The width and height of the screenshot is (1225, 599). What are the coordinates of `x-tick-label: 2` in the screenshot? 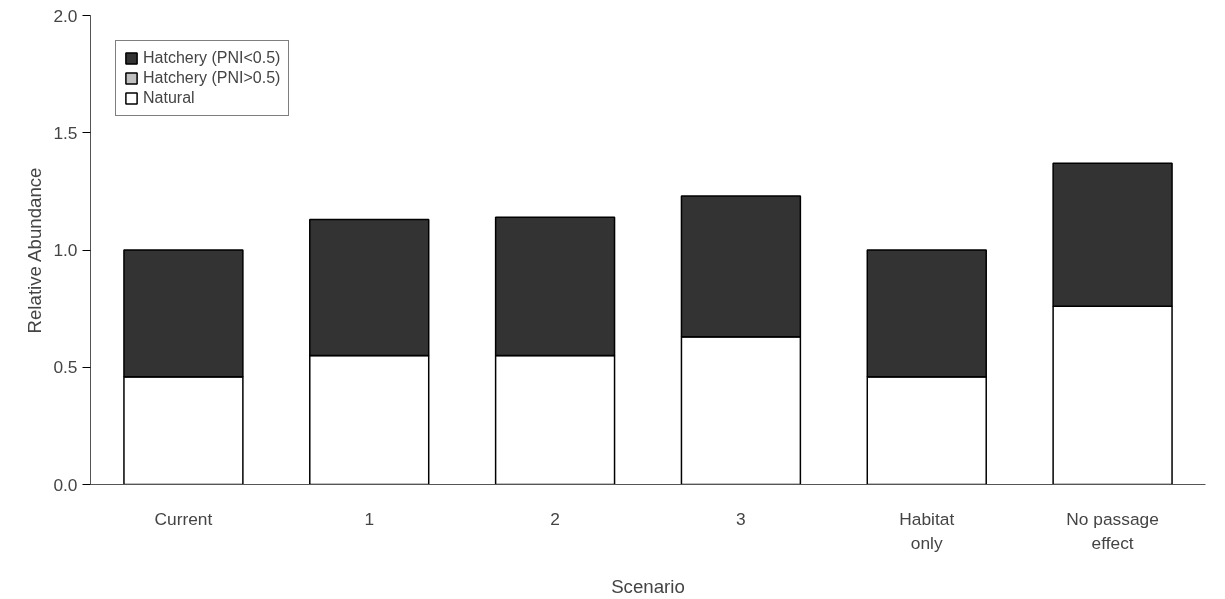 It's located at (555, 518).